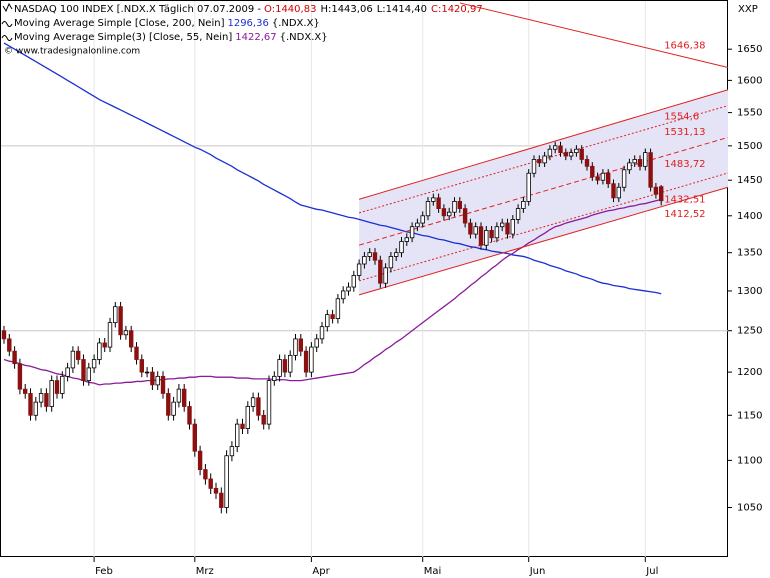 The height and width of the screenshot is (578, 770). I want to click on y-tick-label: 1100, so click(749, 460).